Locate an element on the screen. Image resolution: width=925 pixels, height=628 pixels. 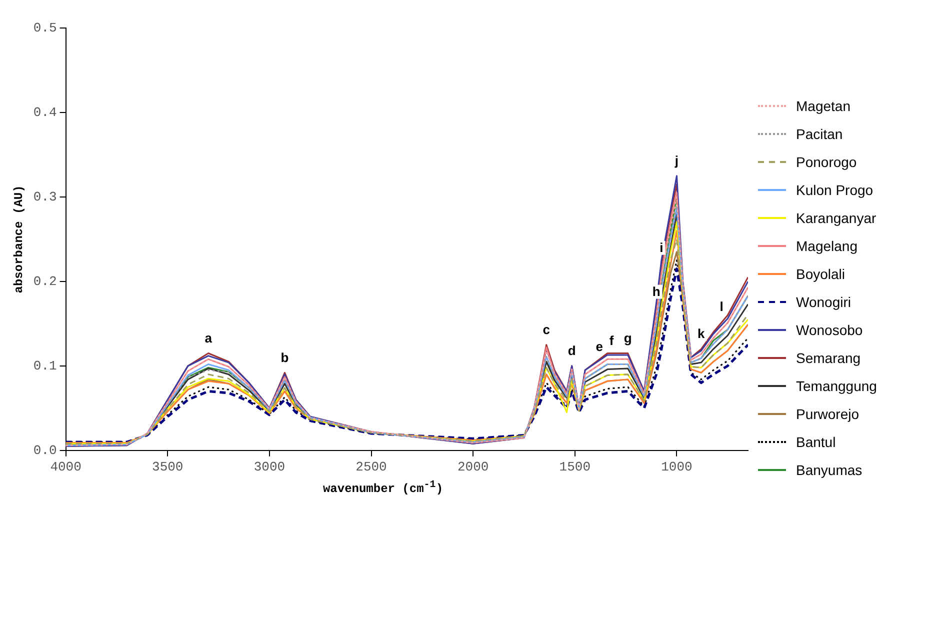
legend-label: Banyumas is located at coordinates (829, 470).